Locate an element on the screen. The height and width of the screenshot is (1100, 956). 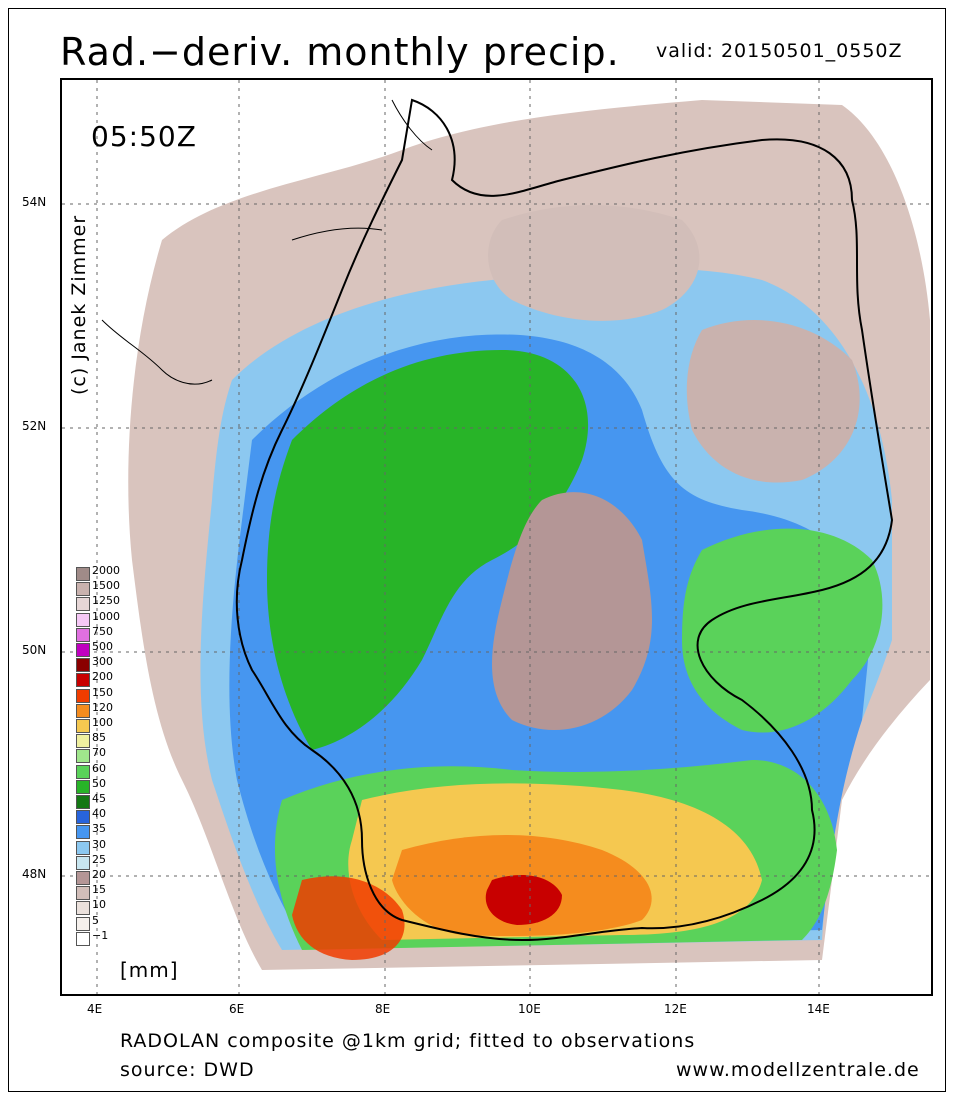
legend-label: 15 is located at coordinates (99, 890).